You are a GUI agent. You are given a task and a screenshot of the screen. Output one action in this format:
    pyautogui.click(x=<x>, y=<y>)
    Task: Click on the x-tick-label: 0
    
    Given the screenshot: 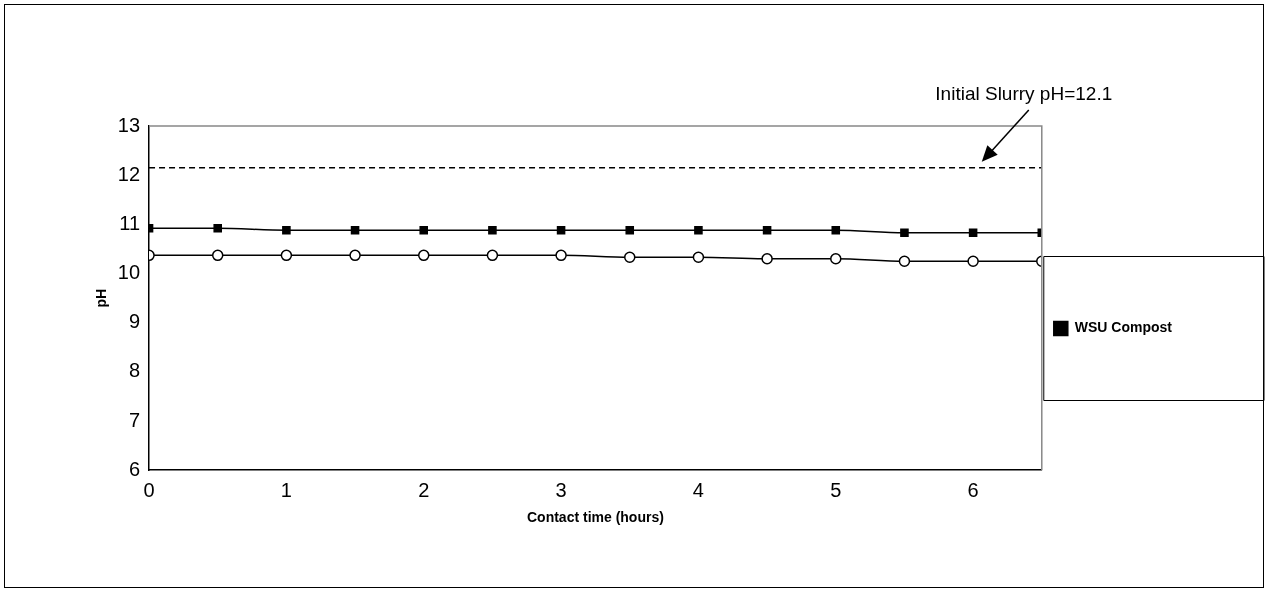 What is the action you would take?
    pyautogui.click(x=149, y=489)
    